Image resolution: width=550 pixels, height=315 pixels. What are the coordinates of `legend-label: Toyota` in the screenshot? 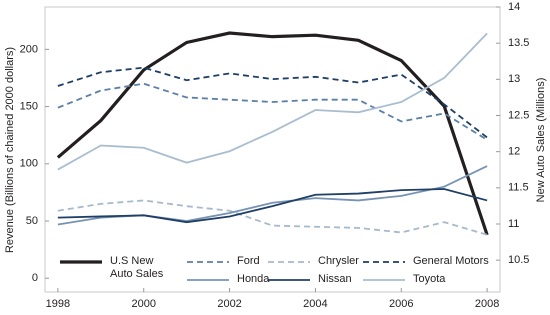 It's located at (429, 279).